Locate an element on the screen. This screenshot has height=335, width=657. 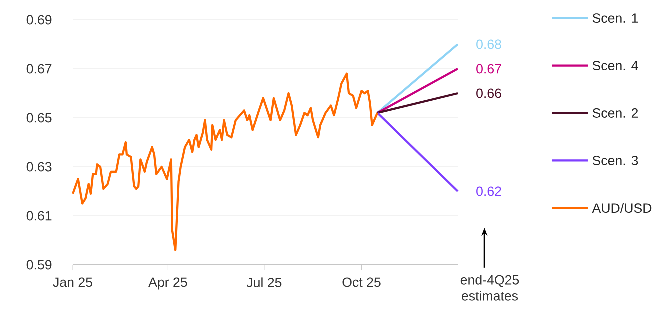
legend-label: Scen. 2 is located at coordinates (615, 113).